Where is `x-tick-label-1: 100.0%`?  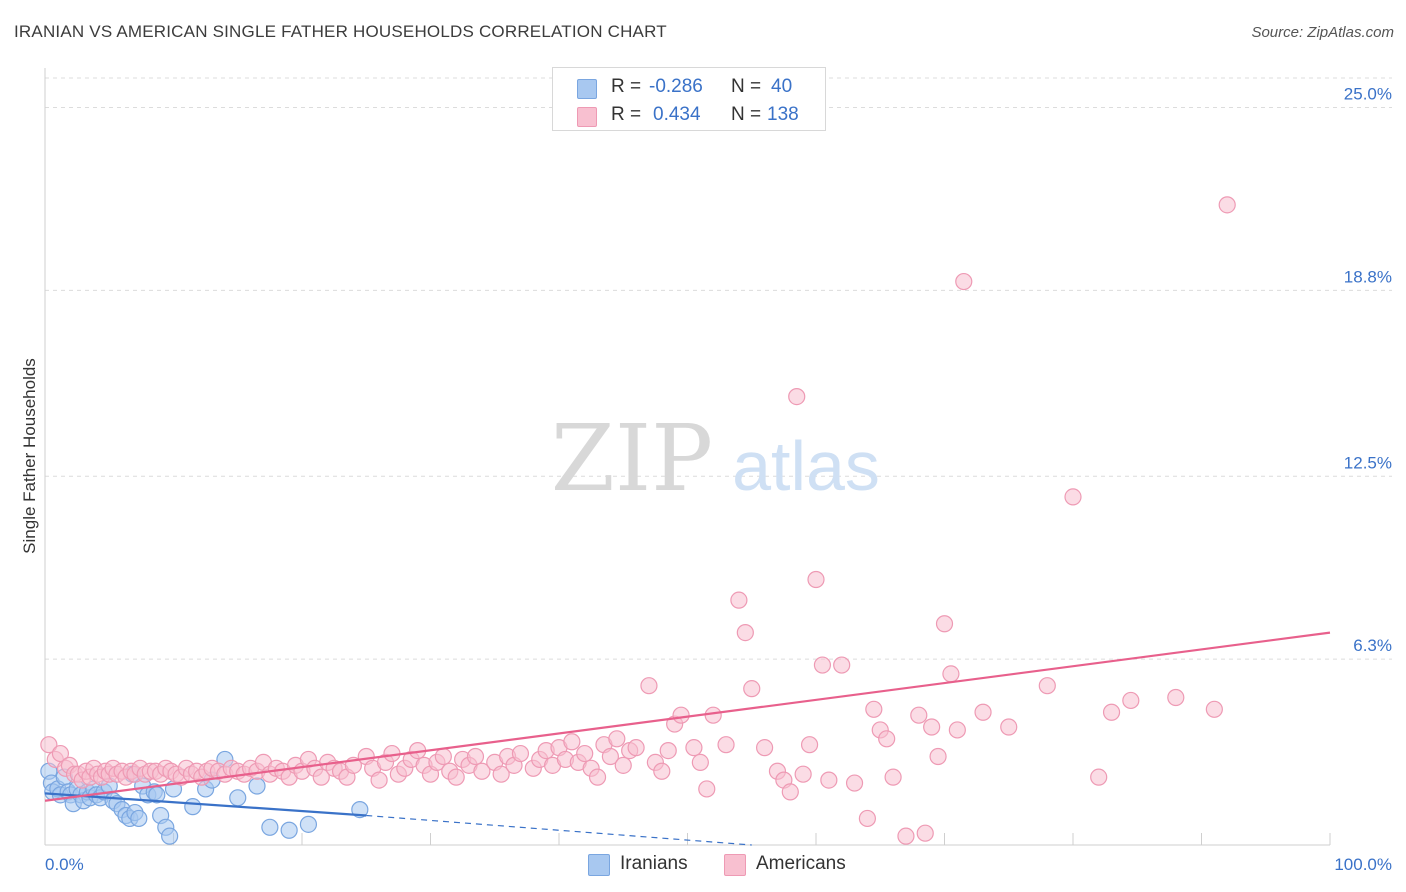 x-tick-label-1: 100.0% is located at coordinates (1363, 864).